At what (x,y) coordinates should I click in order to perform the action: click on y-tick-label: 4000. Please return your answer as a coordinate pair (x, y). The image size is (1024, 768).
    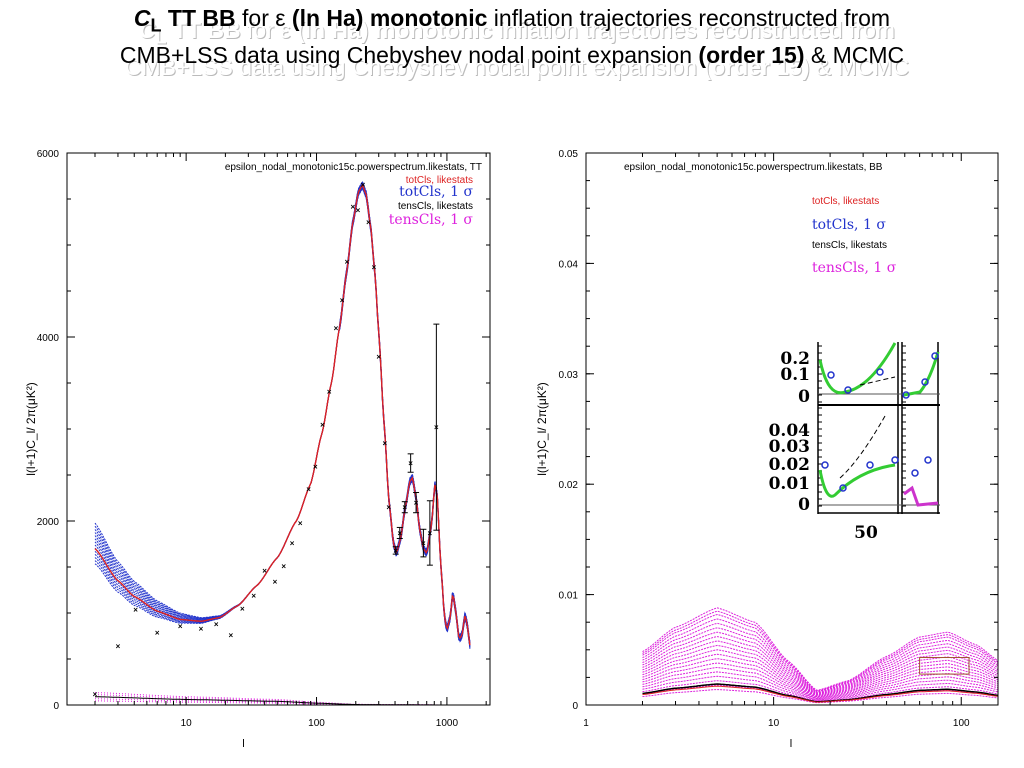
    Looking at the image, I should click on (48, 338).